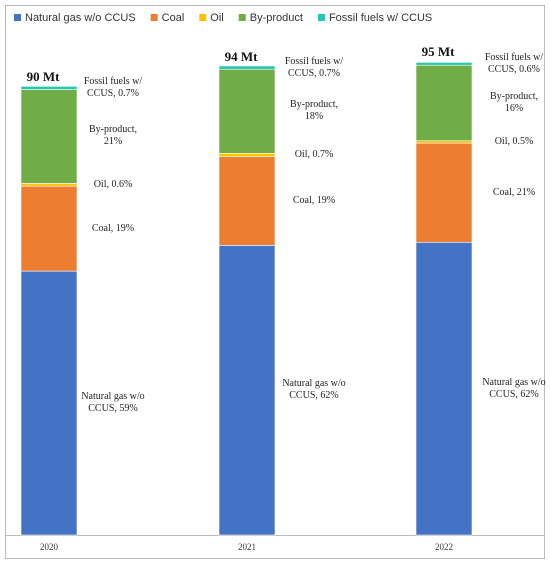 This screenshot has width=550, height=564. I want to click on total-label: 94 Mt, so click(241, 56).